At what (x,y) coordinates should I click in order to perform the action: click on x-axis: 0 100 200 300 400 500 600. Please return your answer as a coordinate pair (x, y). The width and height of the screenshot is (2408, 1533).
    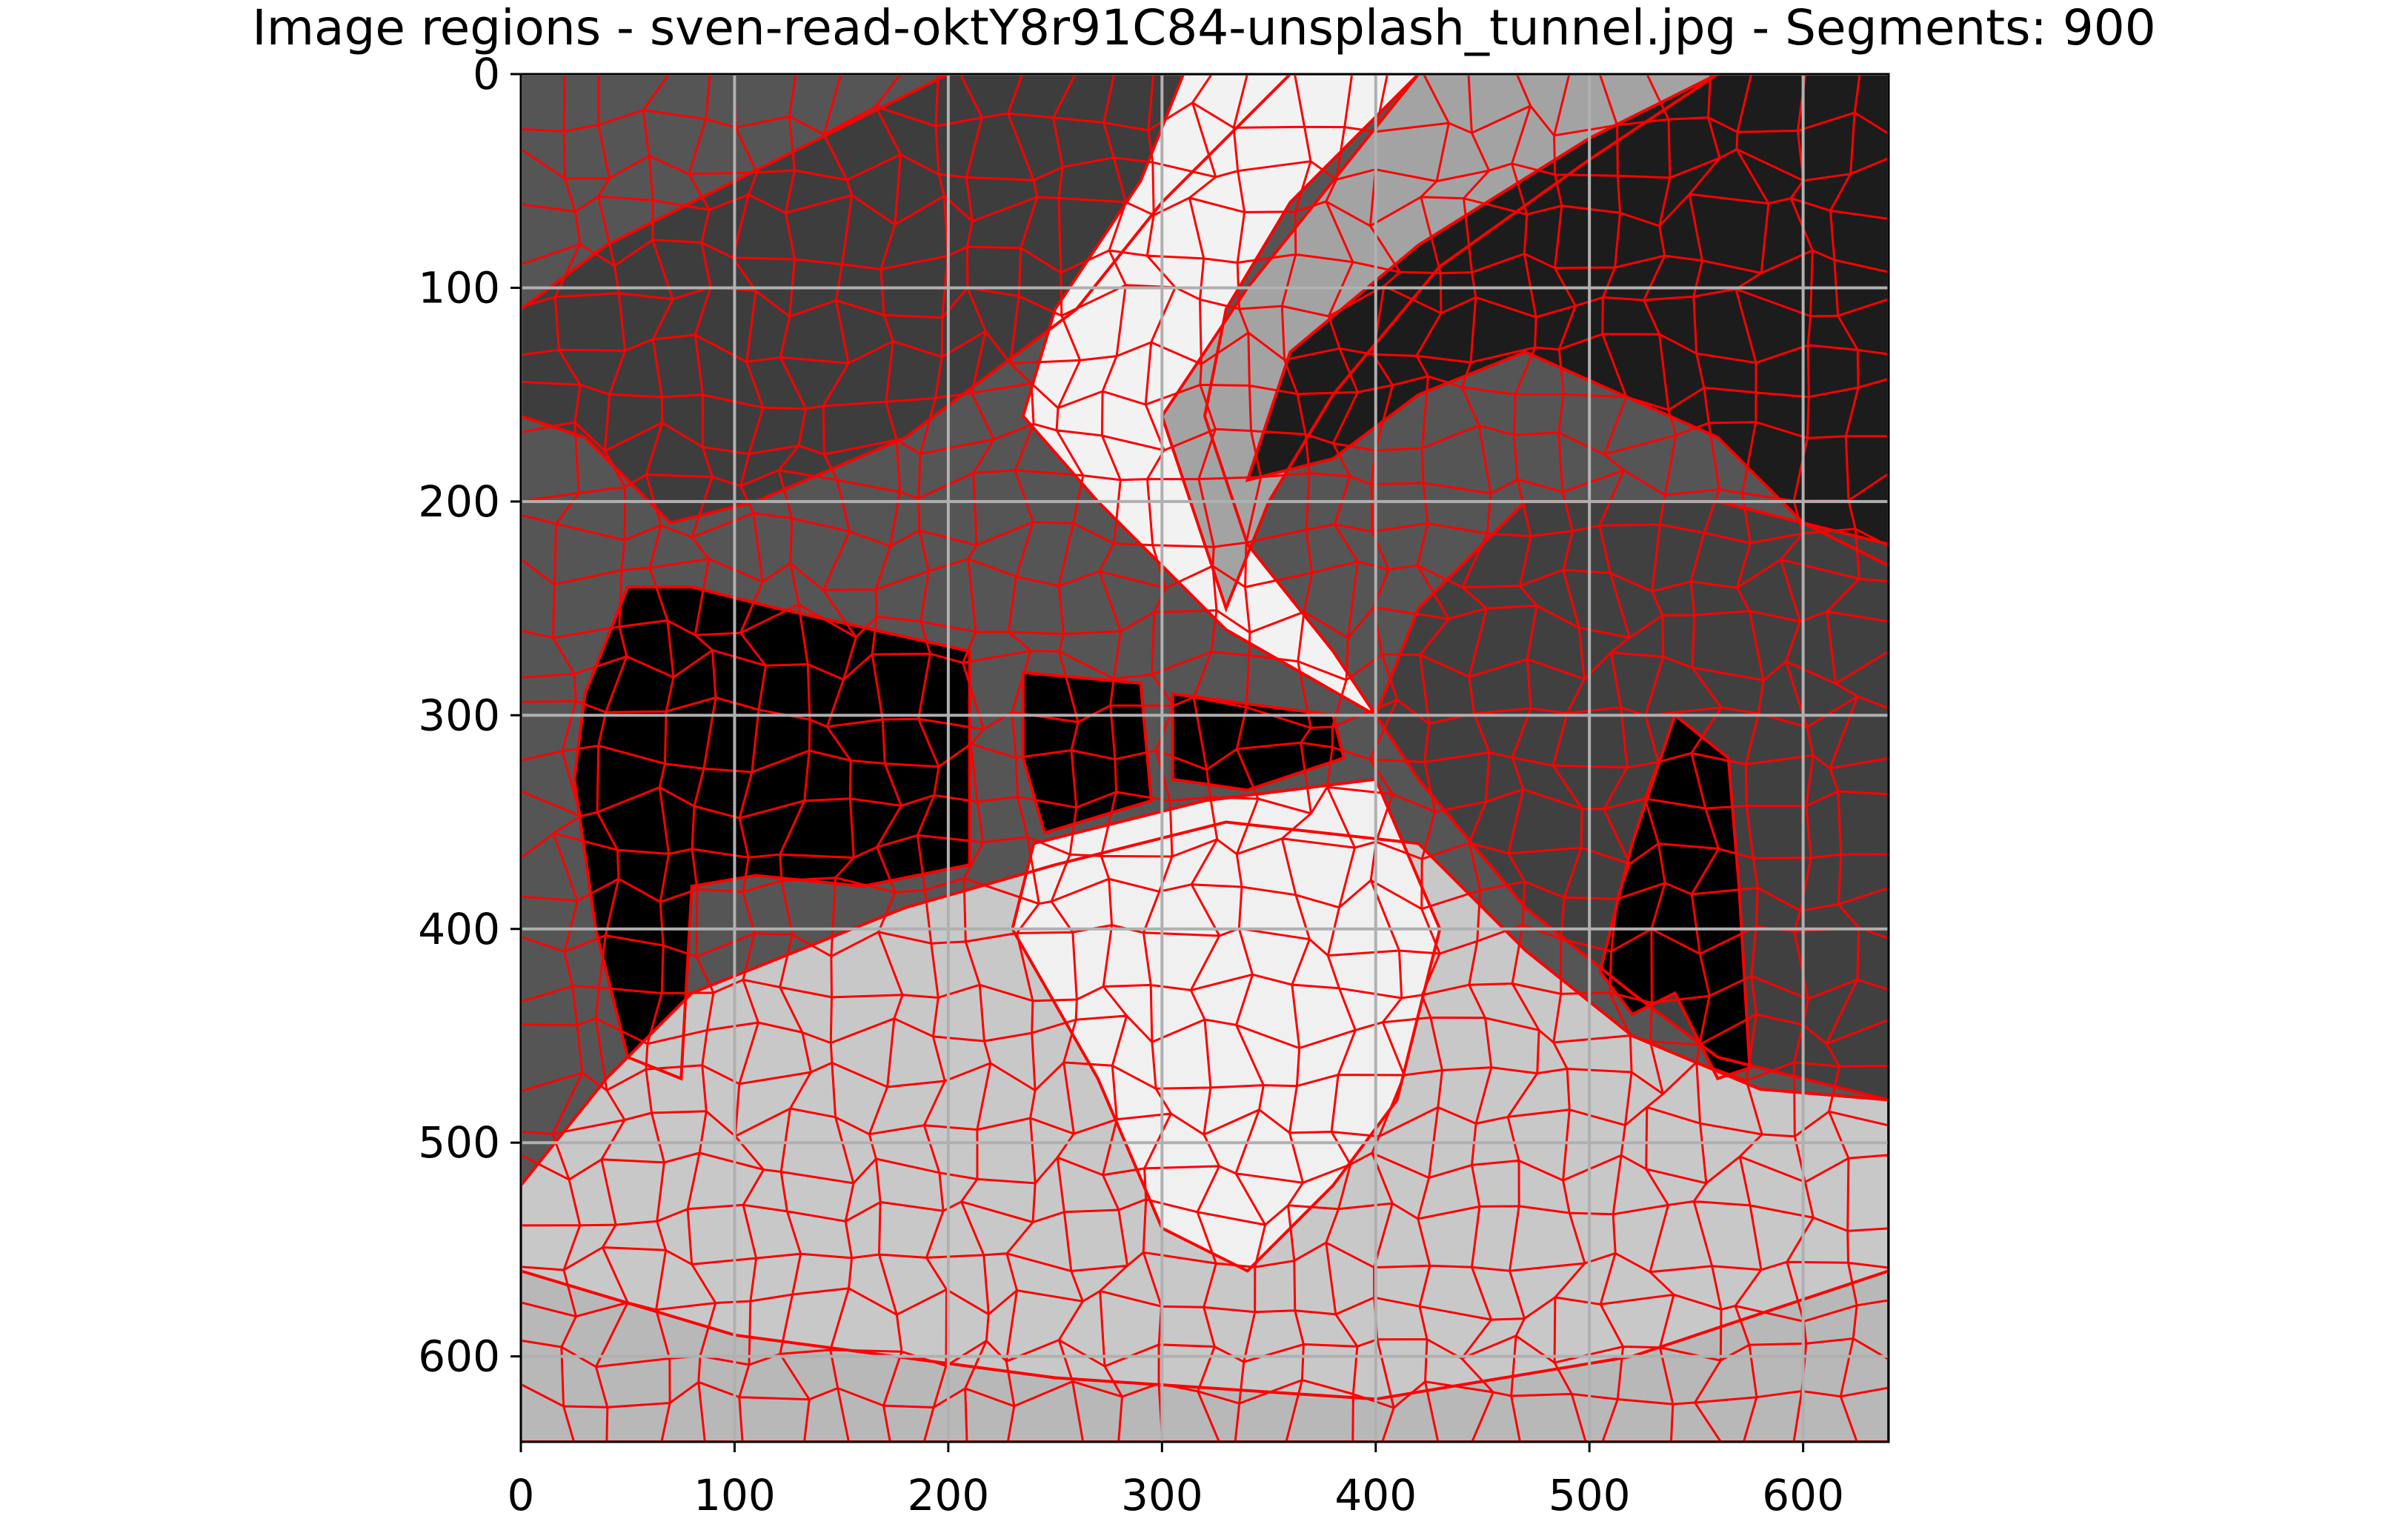
    Looking at the image, I should click on (1176, 1481).